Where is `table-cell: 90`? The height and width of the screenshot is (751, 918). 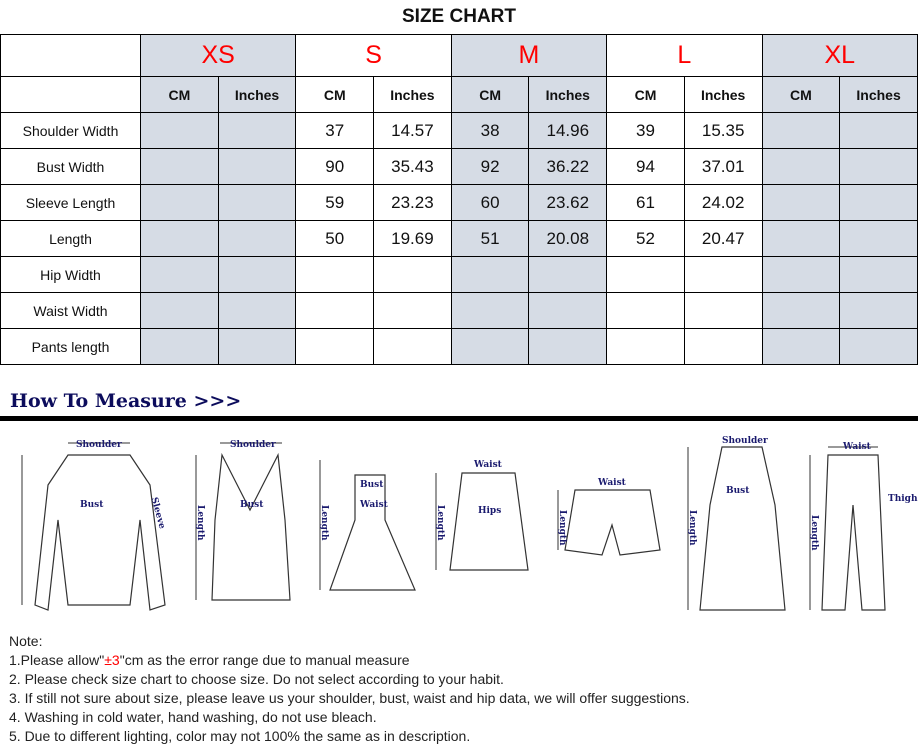
table-cell: 90 is located at coordinates (335, 166).